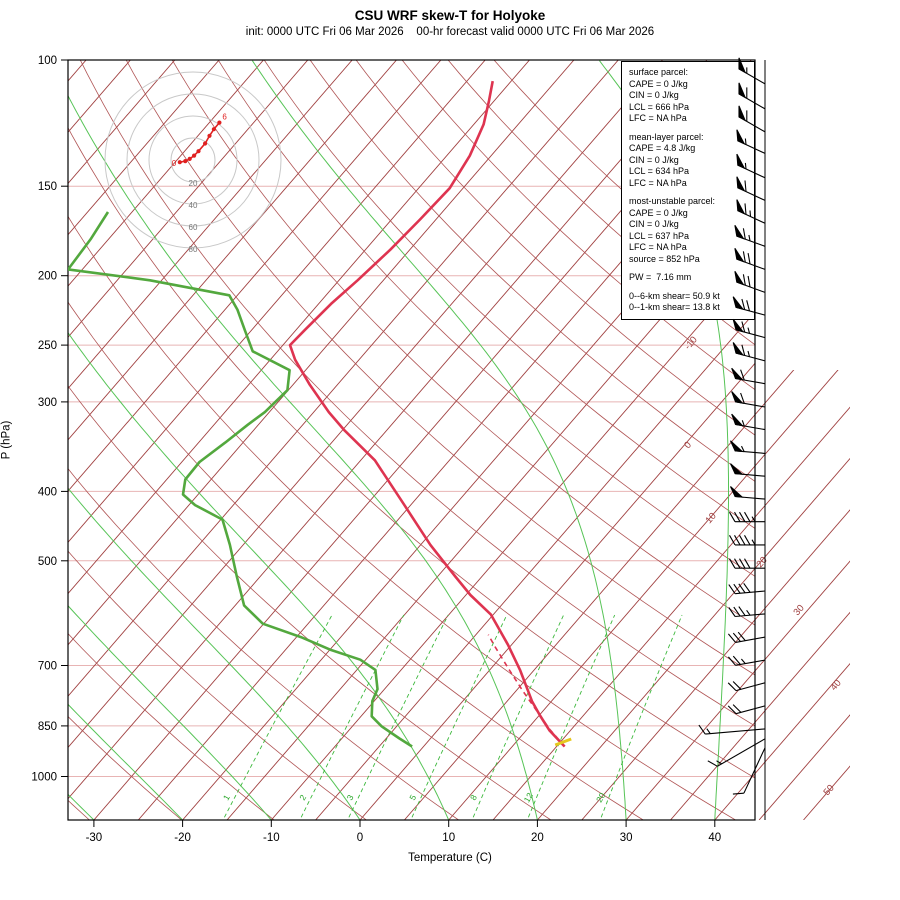 Image resolution: width=900 pixels, height=900 pixels. What do you see at coordinates (660, 277) in the screenshot?
I see `info-box-section: PW = 7.16 mm` at bounding box center [660, 277].